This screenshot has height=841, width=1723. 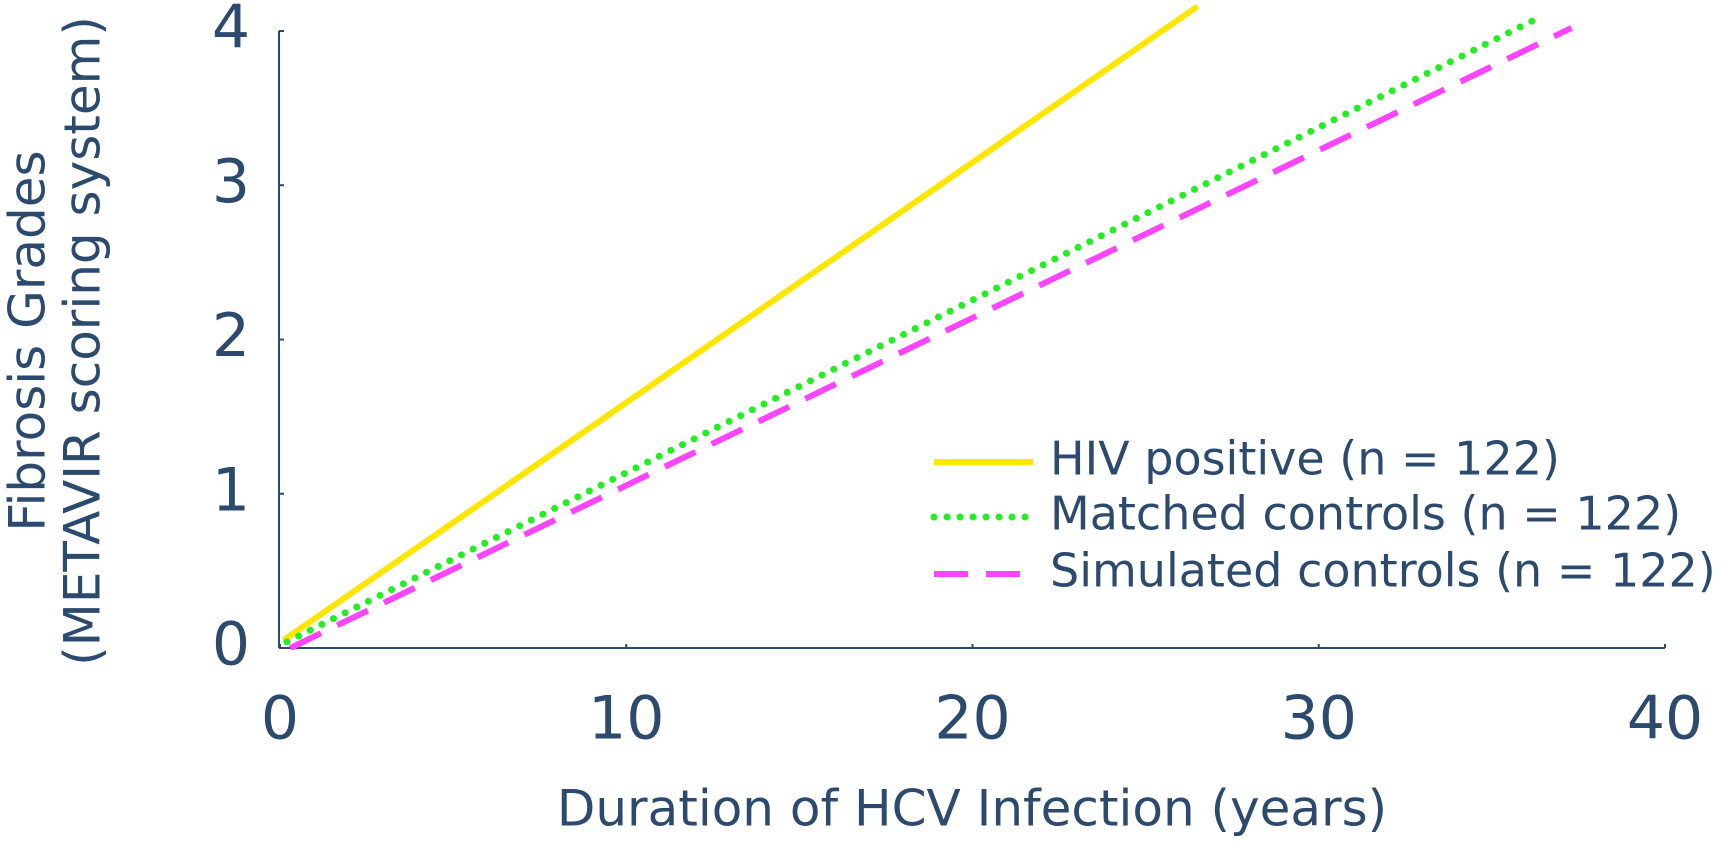 I want to click on x-axis-label: Duration of HCV Infection (years), so click(x=972, y=809).